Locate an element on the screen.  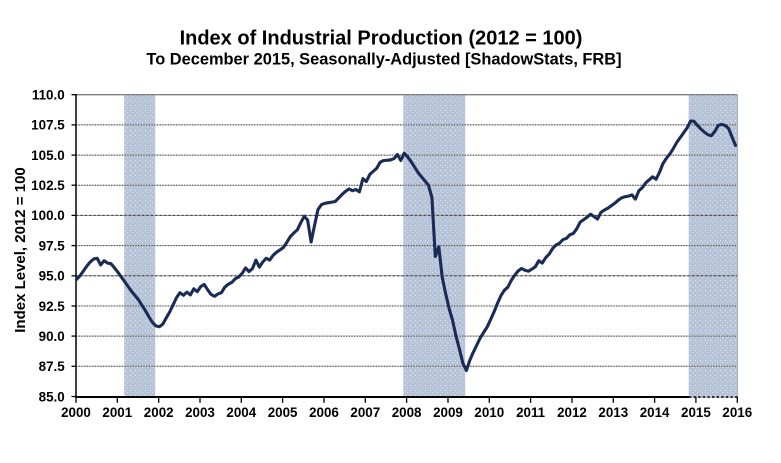
svg-text: 2007 is located at coordinates (365, 412).